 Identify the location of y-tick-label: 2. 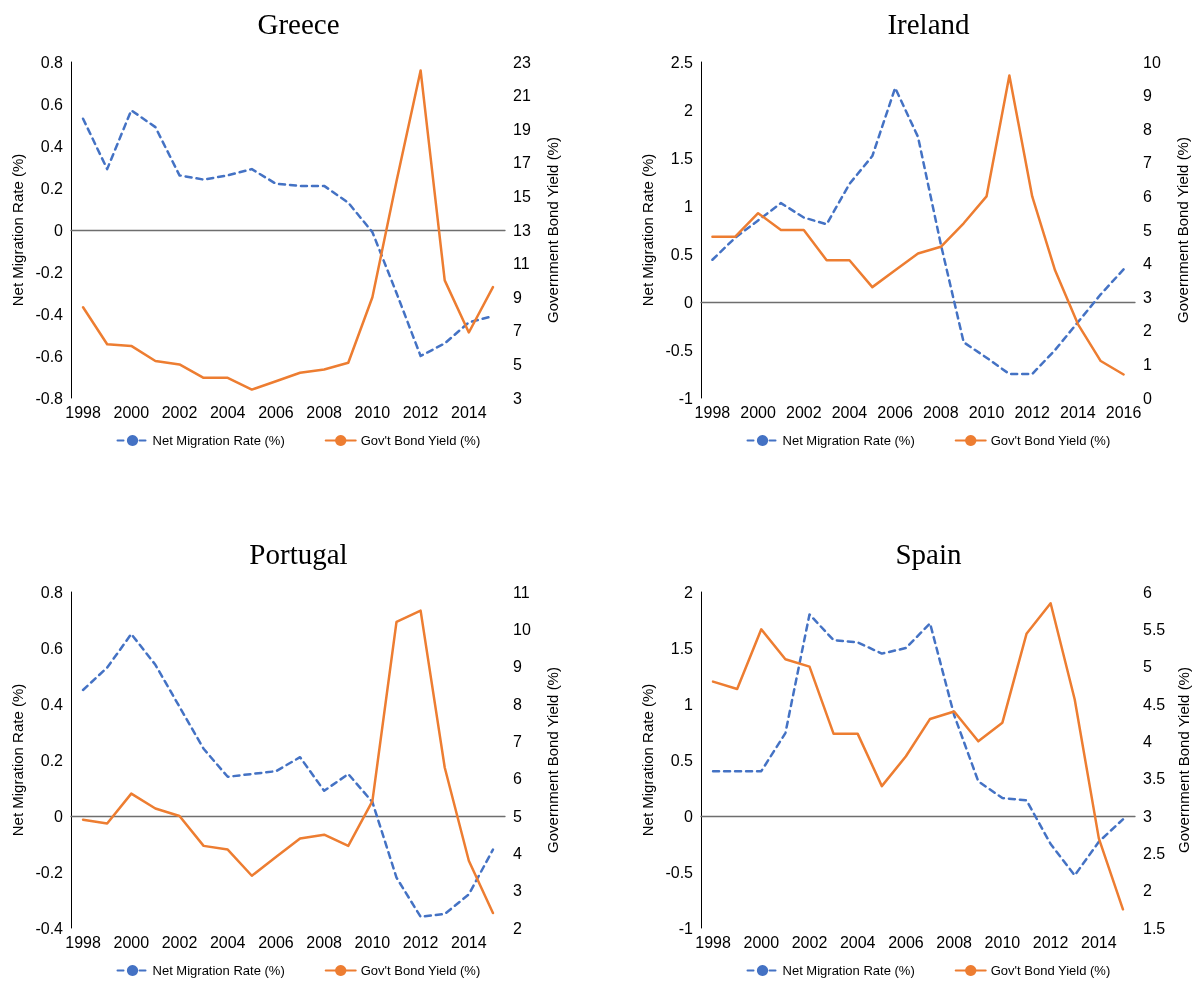
(689, 110).